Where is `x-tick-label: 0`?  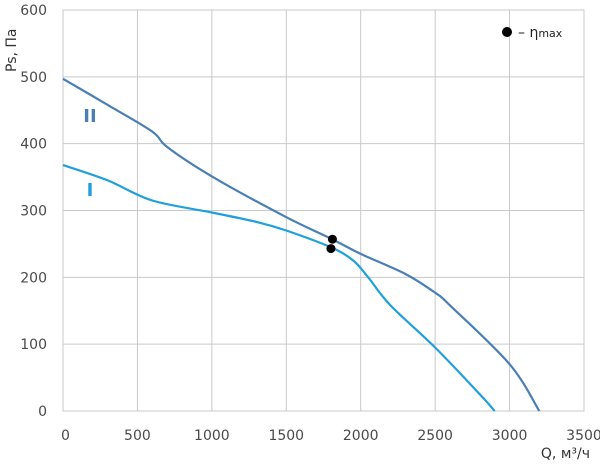 x-tick-label: 0 is located at coordinates (65, 436).